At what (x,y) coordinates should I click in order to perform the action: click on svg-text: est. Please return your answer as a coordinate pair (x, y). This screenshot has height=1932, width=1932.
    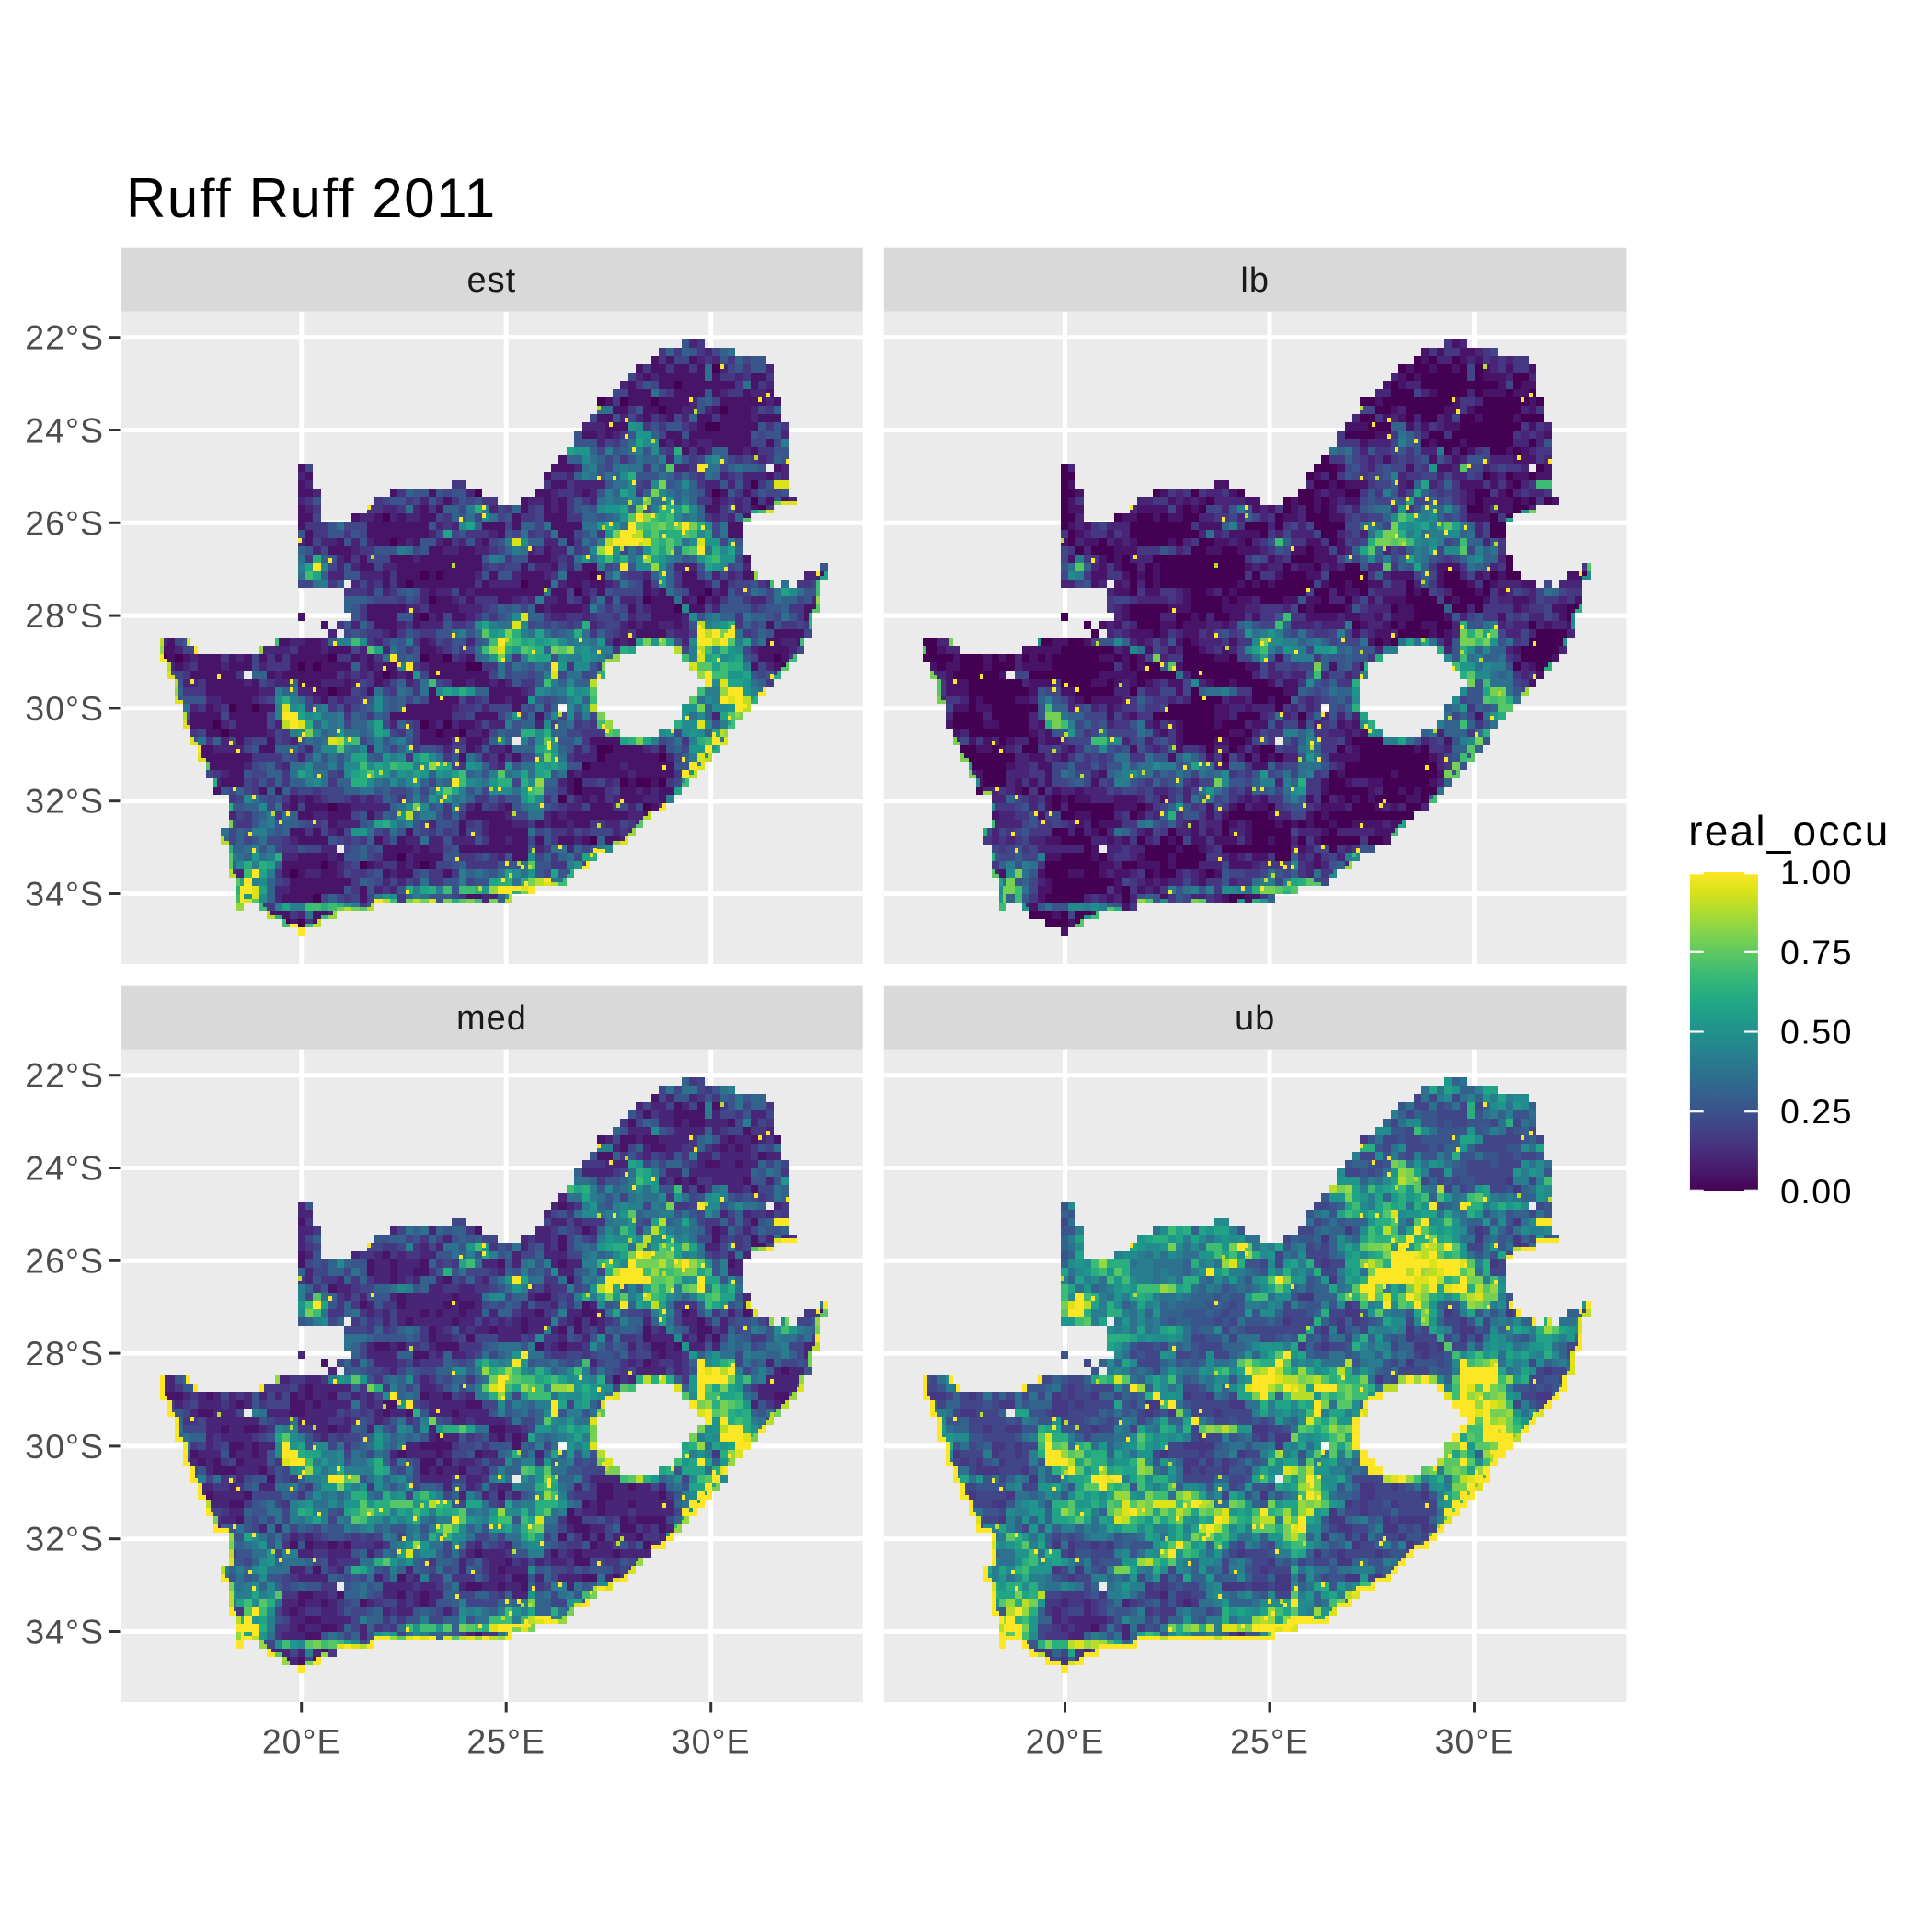
    Looking at the image, I should click on (492, 280).